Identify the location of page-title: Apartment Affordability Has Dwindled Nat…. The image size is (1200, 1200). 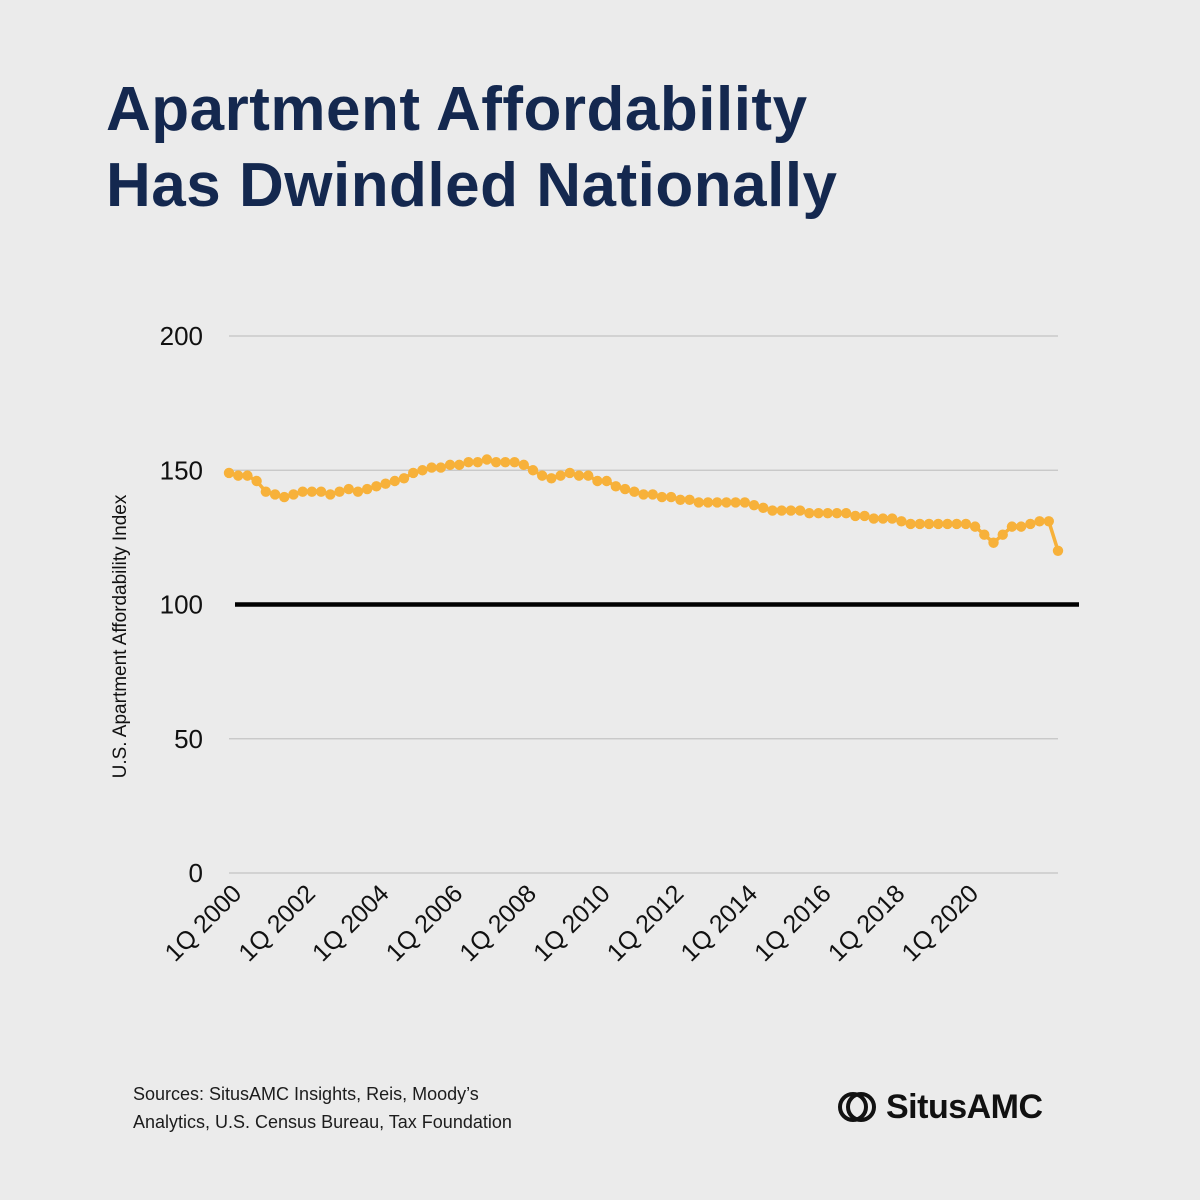
(472, 148).